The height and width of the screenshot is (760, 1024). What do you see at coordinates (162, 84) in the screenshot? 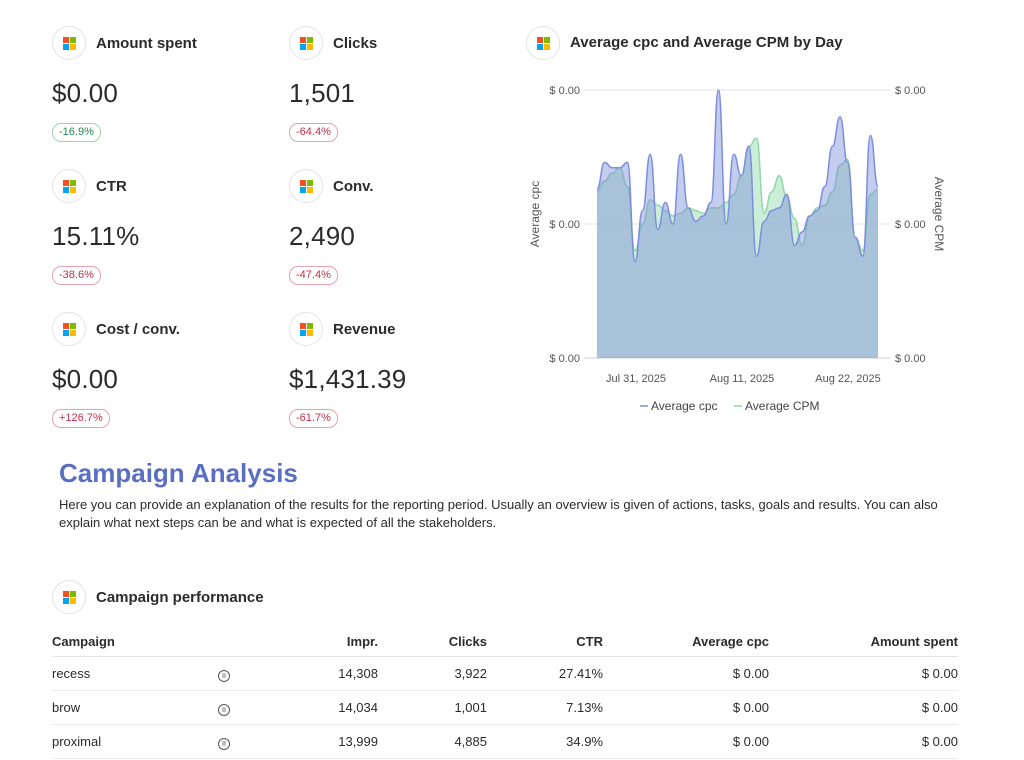
I see `kpi-amount-spent: Amount spent $0.00 -16.9%` at bounding box center [162, 84].